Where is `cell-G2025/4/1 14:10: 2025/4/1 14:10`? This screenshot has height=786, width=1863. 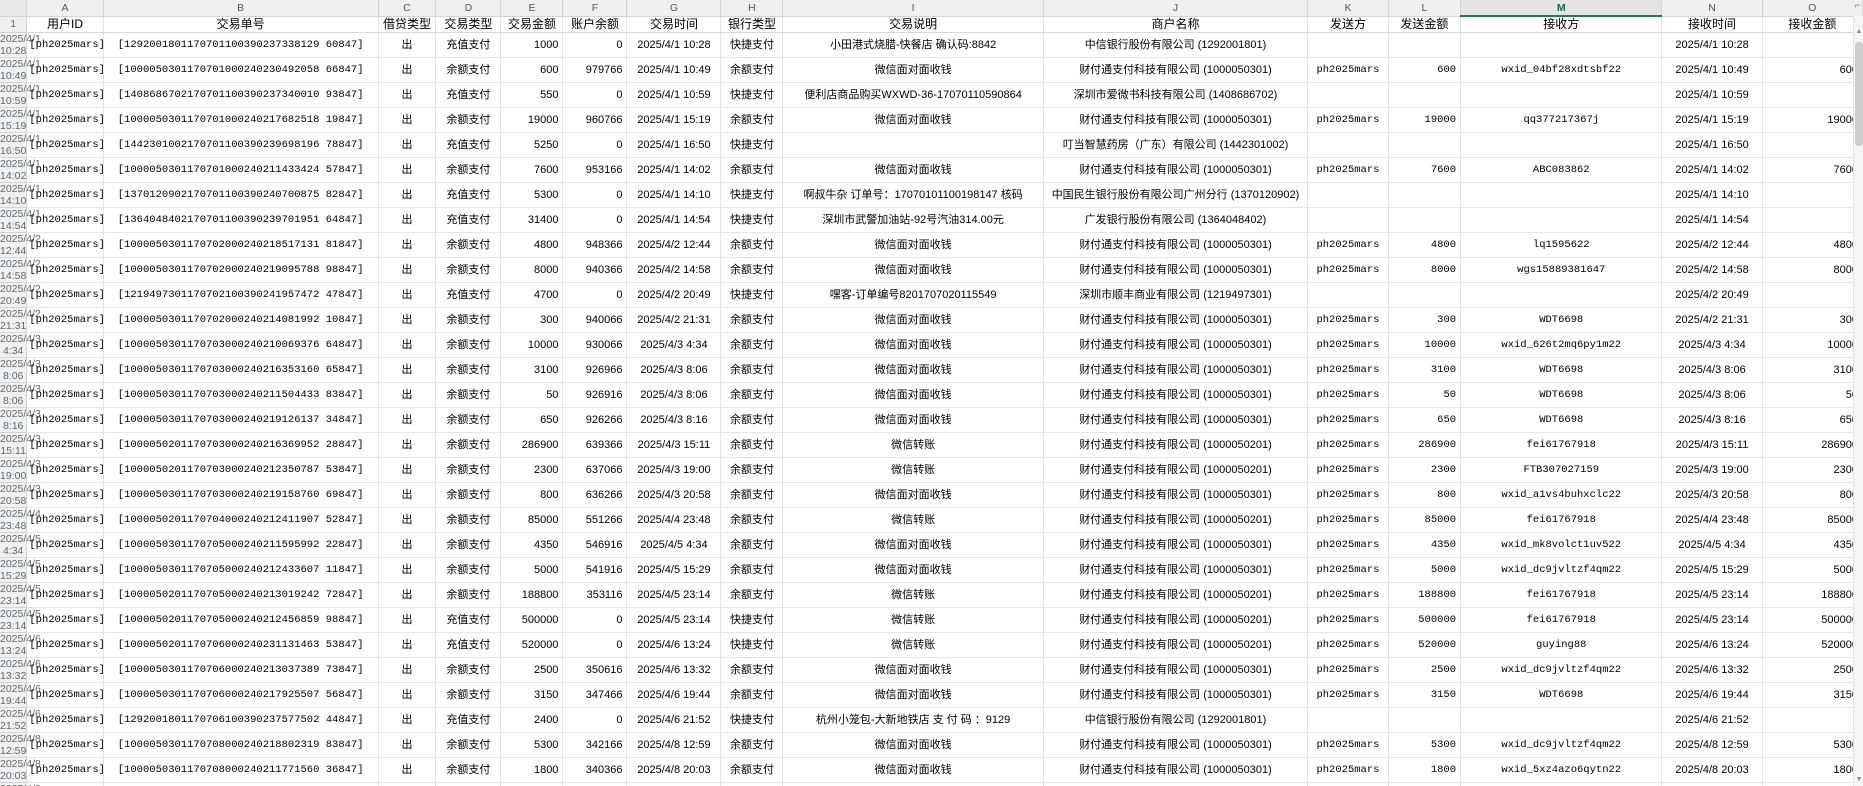 cell-G2025/4/1 14:10: 2025/4/1 14:10 is located at coordinates (674, 195).